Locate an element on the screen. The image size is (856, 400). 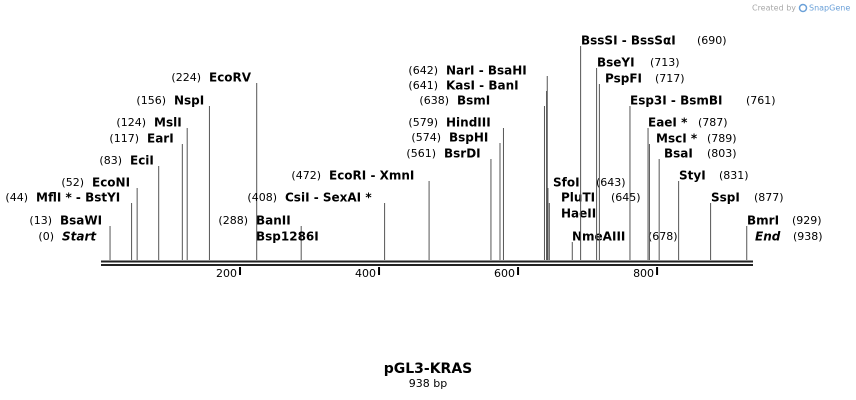
enzyme-name: Start is located at coordinates (79, 237).